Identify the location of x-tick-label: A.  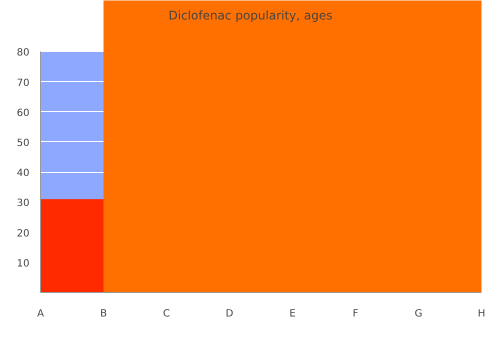
(40, 314).